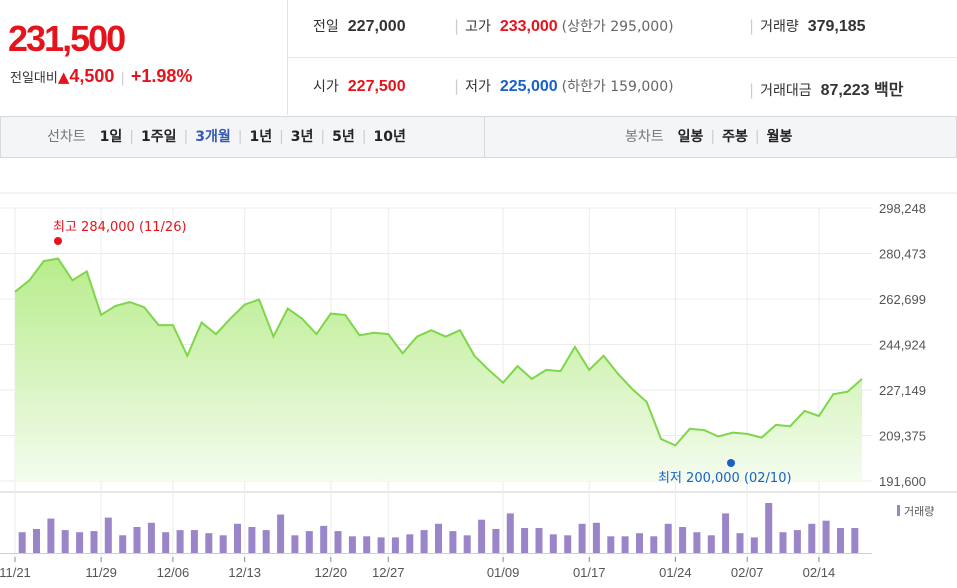 This screenshot has width=957, height=588. Describe the element at coordinates (120, 227) in the screenshot. I see `max-annotation: 최고 284,000 (11/26)` at that location.